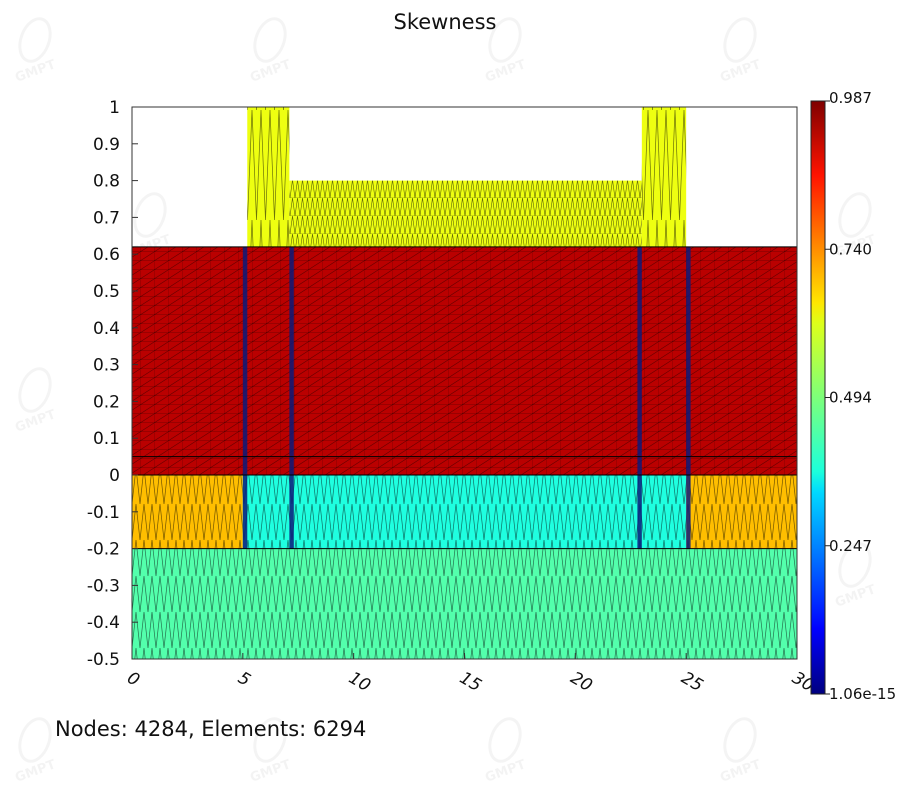  I want to click on x-tick-label: 5, so click(243, 679).